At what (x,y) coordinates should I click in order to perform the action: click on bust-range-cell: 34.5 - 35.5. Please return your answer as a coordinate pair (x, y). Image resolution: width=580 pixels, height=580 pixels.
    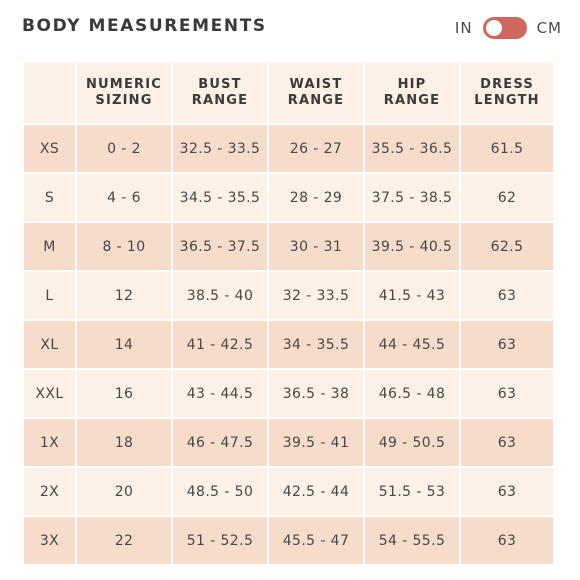
    Looking at the image, I should click on (220, 197).